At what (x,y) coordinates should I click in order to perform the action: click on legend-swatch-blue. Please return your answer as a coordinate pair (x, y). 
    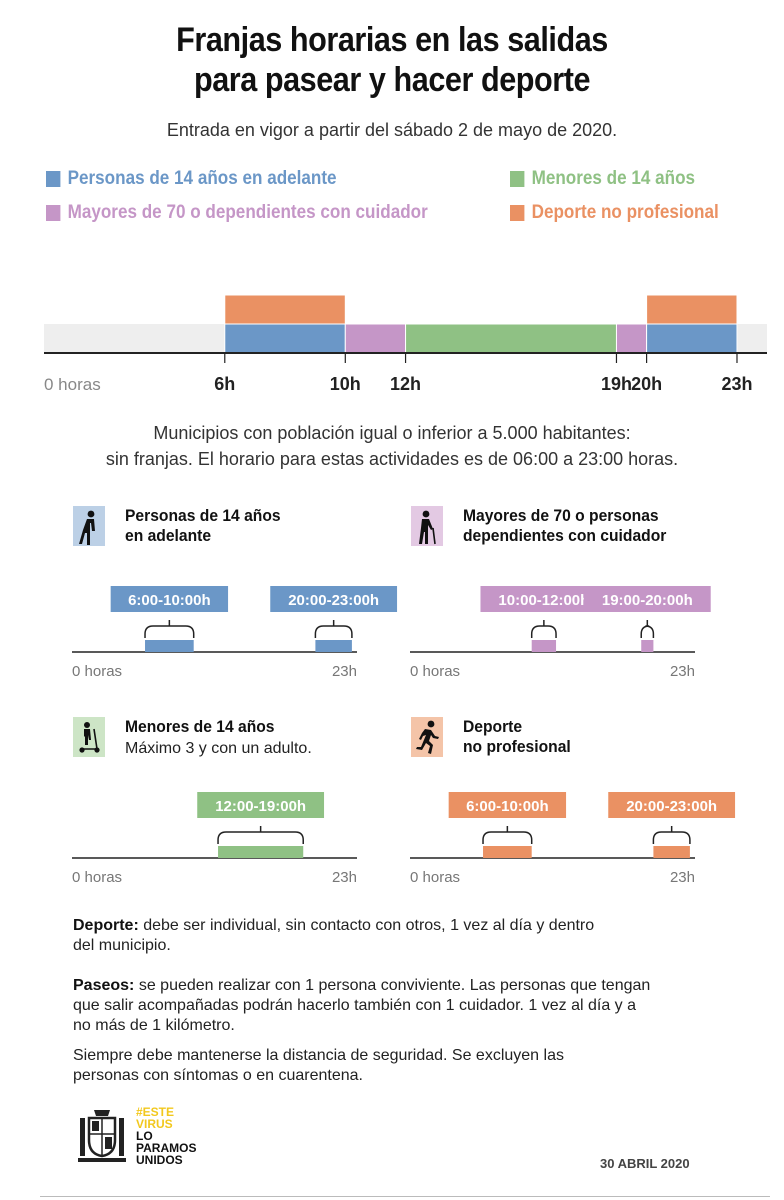
    Looking at the image, I should click on (53, 179).